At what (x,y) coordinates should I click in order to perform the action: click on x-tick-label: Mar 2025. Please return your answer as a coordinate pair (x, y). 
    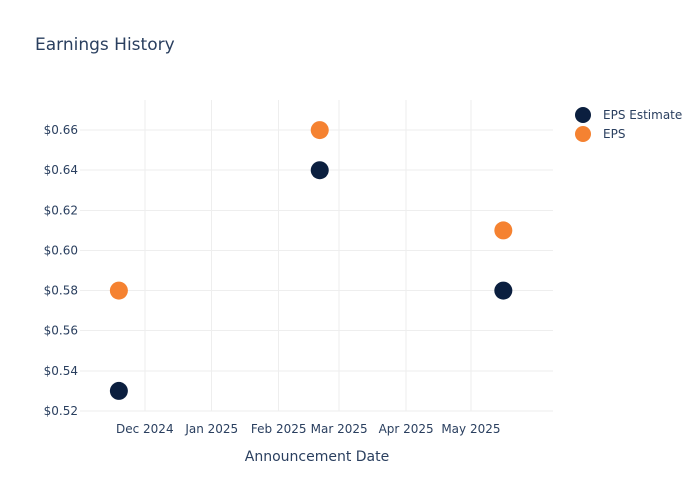
    Looking at the image, I should click on (339, 429).